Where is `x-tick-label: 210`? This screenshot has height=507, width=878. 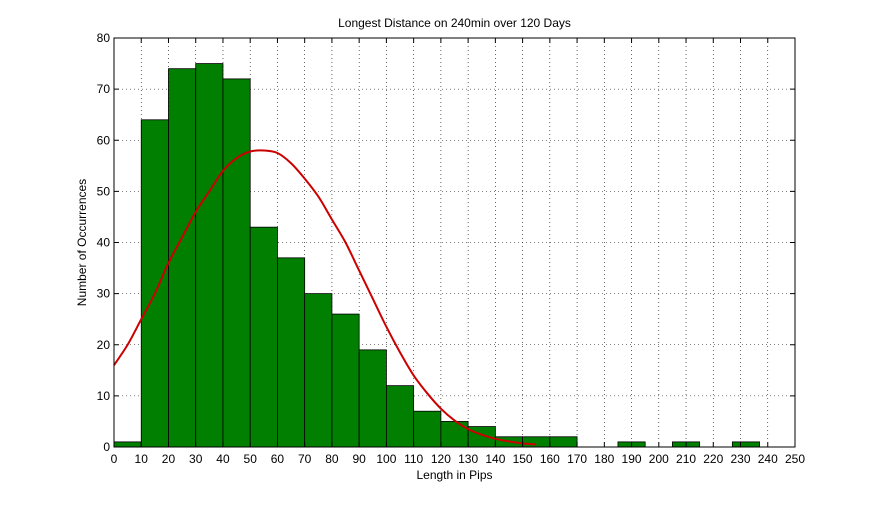 x-tick-label: 210 is located at coordinates (686, 459).